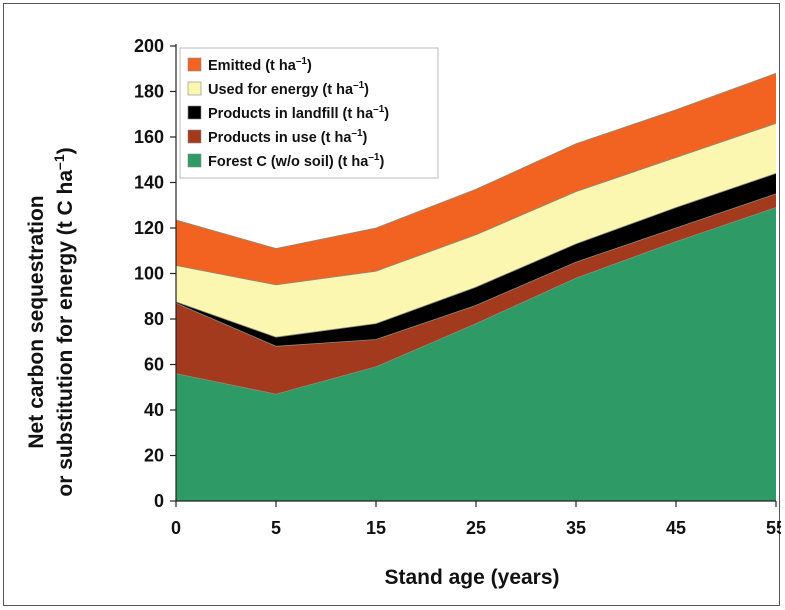  Describe the element at coordinates (154, 319) in the screenshot. I see `y-tick-label: 80` at that location.